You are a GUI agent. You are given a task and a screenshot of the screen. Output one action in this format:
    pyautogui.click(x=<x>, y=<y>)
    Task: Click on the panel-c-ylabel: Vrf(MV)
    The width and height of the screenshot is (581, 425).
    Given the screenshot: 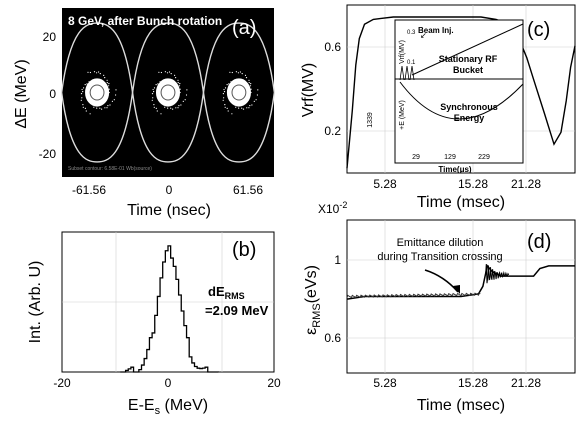 What is the action you would take?
    pyautogui.click(x=308, y=90)
    